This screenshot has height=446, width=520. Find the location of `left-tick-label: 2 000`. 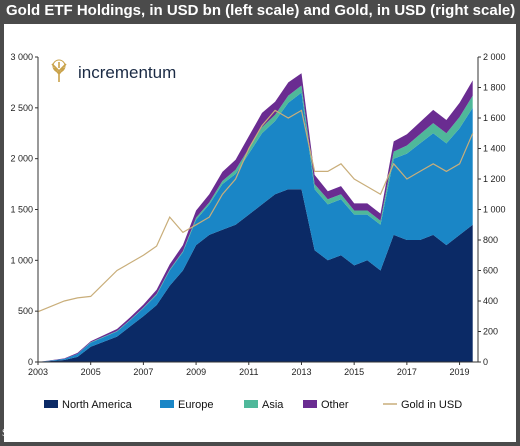

left-tick-label: 2 000 is located at coordinates (21, 159).